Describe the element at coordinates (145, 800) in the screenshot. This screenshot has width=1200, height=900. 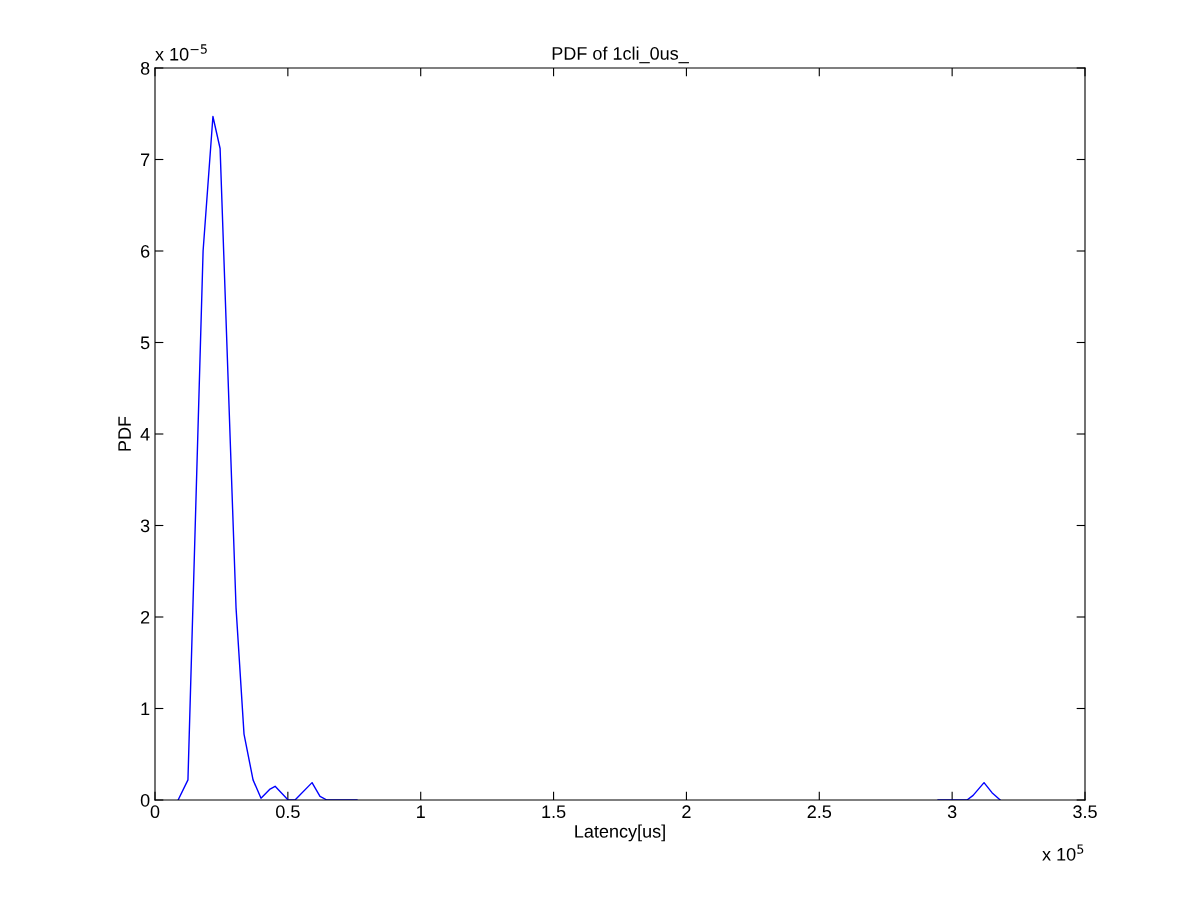
I see `y-tick-label: 0` at that location.